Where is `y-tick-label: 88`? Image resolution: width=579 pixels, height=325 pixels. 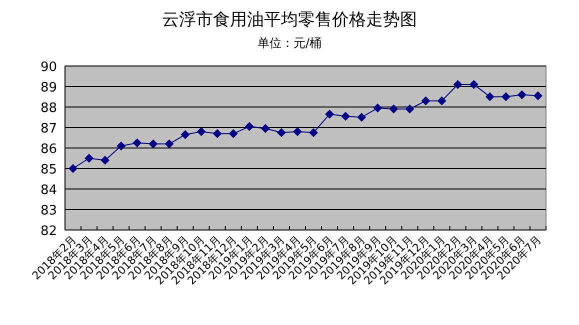
y-tick-label: 88 is located at coordinates (48, 108).